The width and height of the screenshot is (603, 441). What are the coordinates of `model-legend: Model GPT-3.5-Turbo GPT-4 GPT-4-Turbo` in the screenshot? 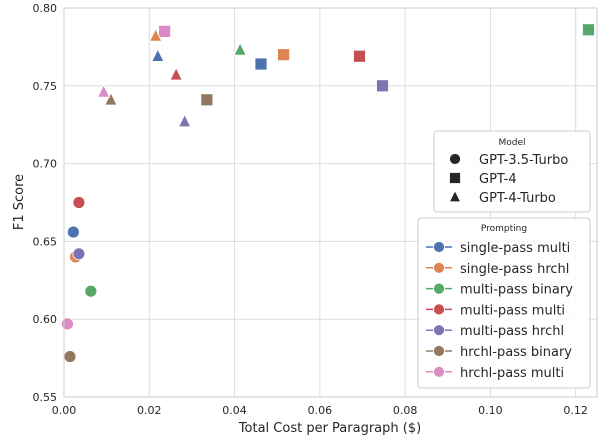 It's located at (512, 171).